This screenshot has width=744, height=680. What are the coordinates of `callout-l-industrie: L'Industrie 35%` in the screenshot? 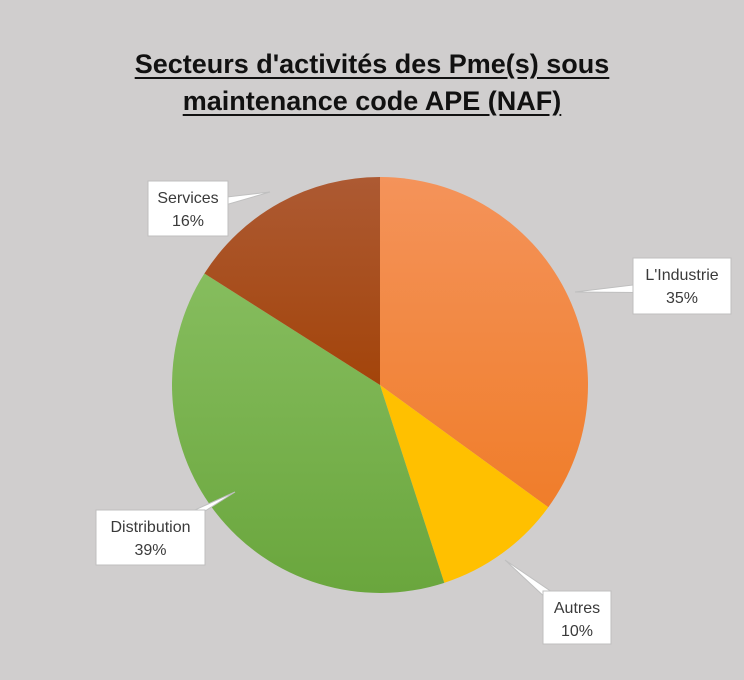 It's located at (653, 286).